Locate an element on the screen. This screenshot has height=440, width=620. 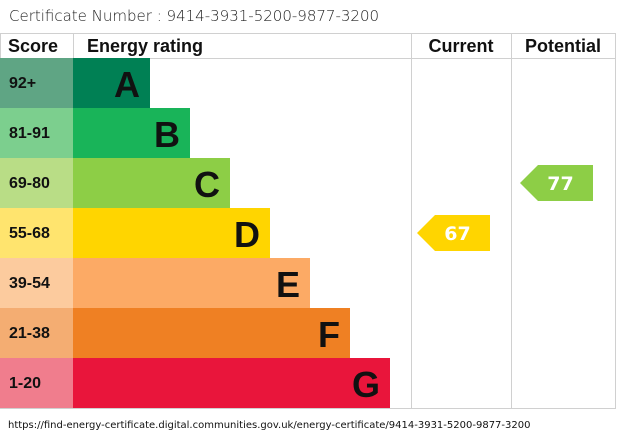
rating-bar-E is located at coordinates (191, 283).